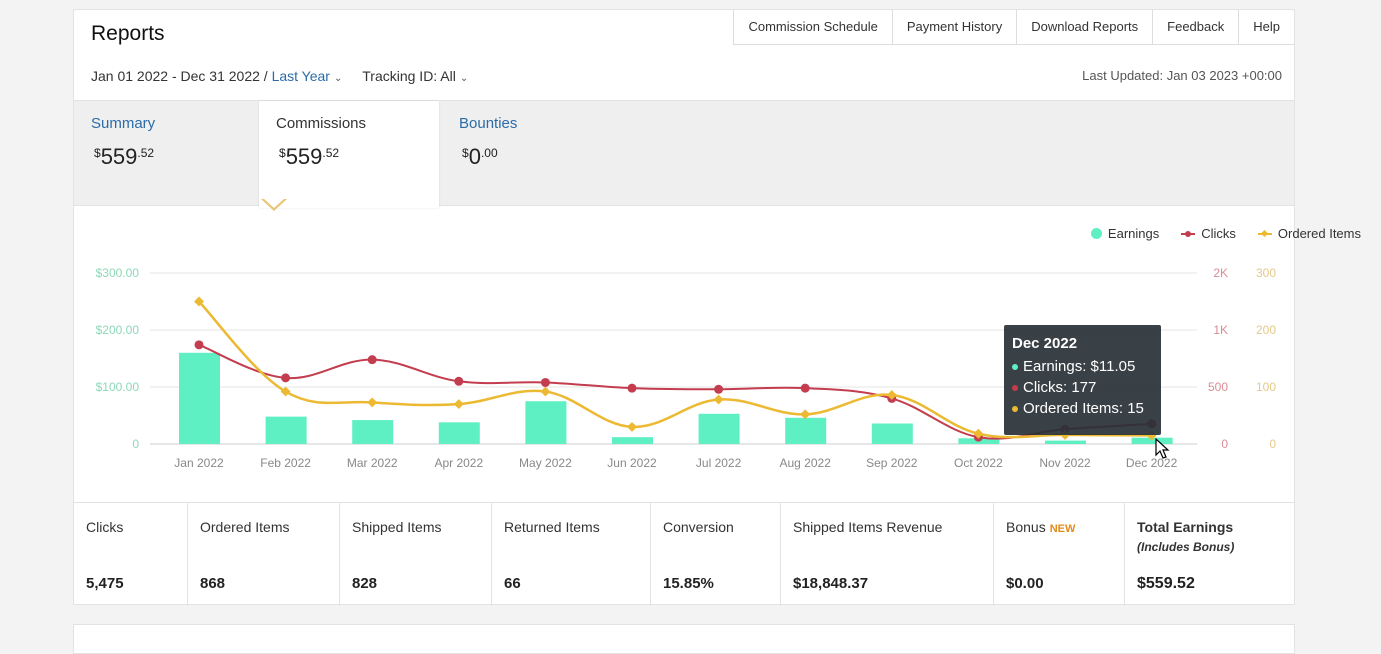 The height and width of the screenshot is (654, 1381). I want to click on legend-earnings: Earnings, so click(1125, 233).